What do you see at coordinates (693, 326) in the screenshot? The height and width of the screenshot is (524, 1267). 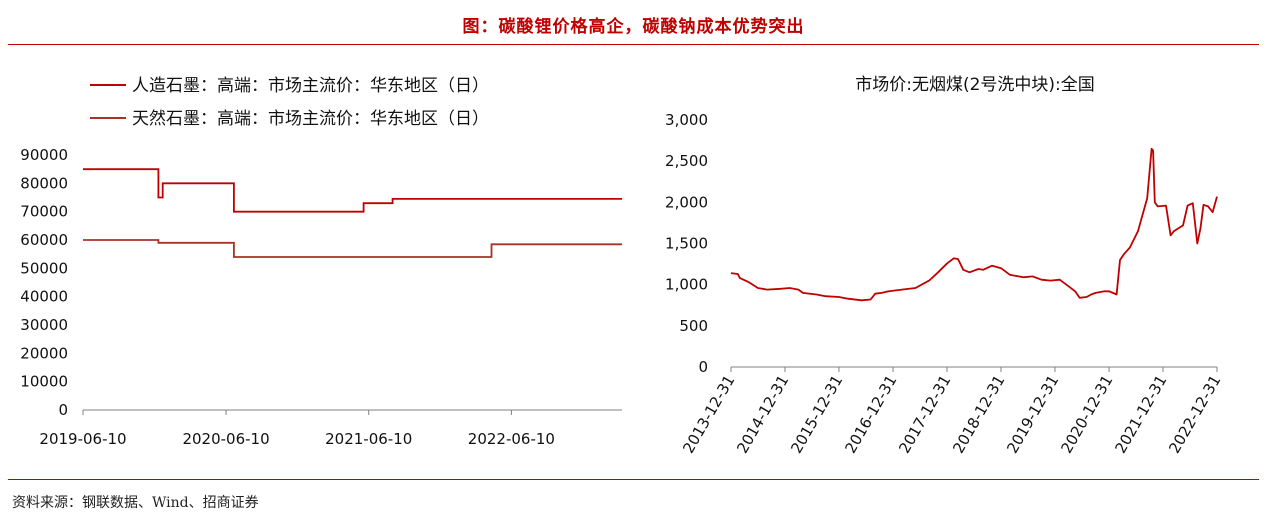 I see `y-tick-label: 500` at bounding box center [693, 326].